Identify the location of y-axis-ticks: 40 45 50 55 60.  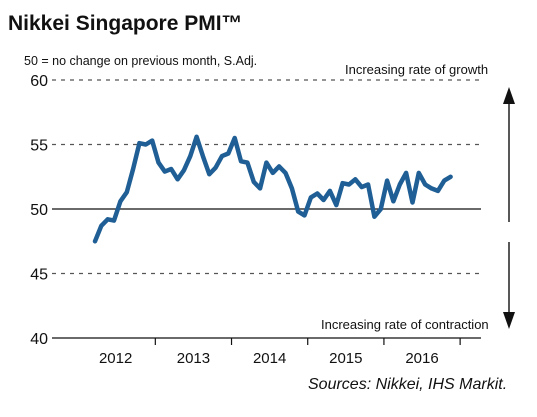
(39, 210).